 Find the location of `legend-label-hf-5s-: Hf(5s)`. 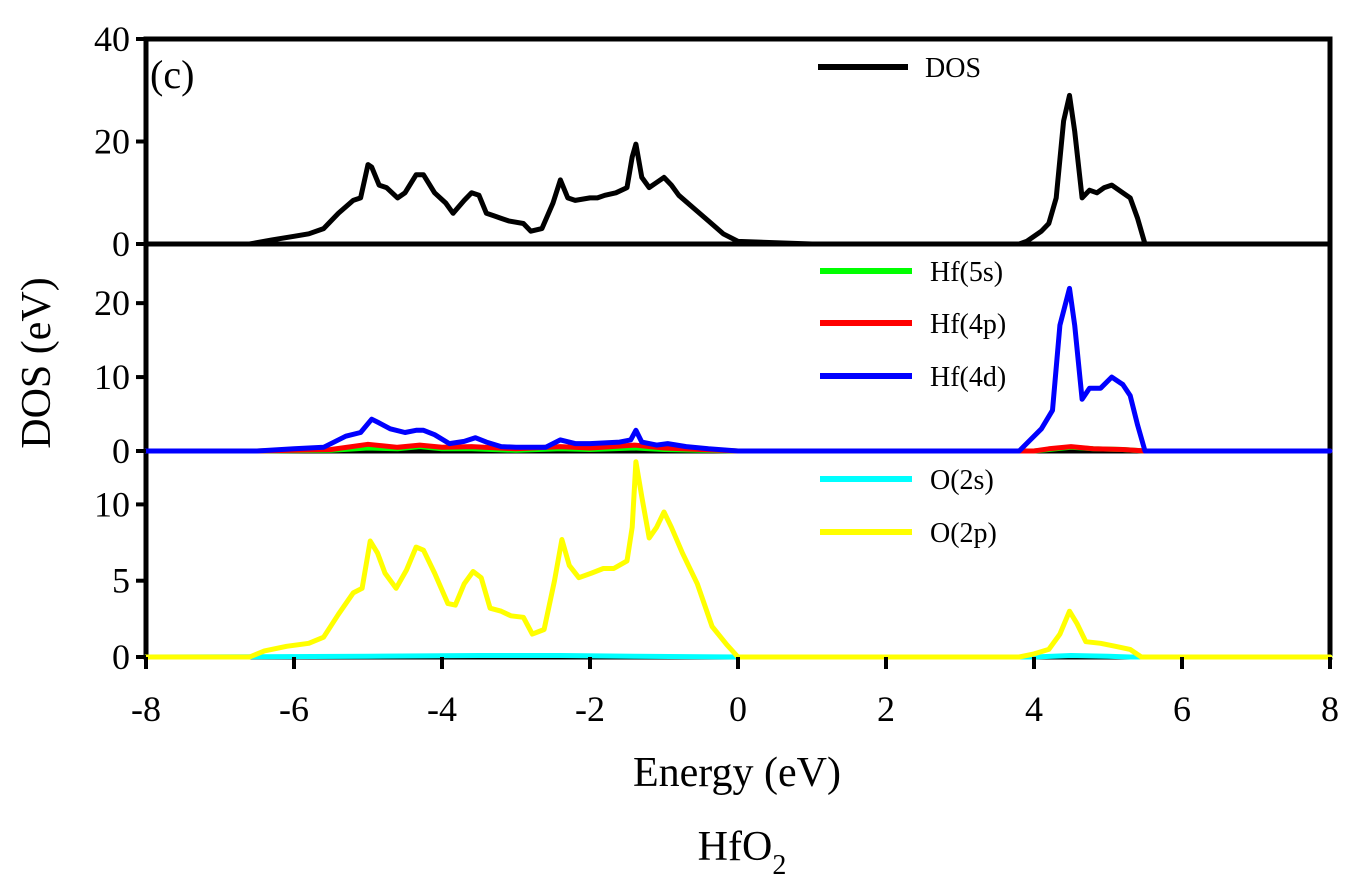

legend-label-hf-5s-: Hf(5s) is located at coordinates (966, 272).